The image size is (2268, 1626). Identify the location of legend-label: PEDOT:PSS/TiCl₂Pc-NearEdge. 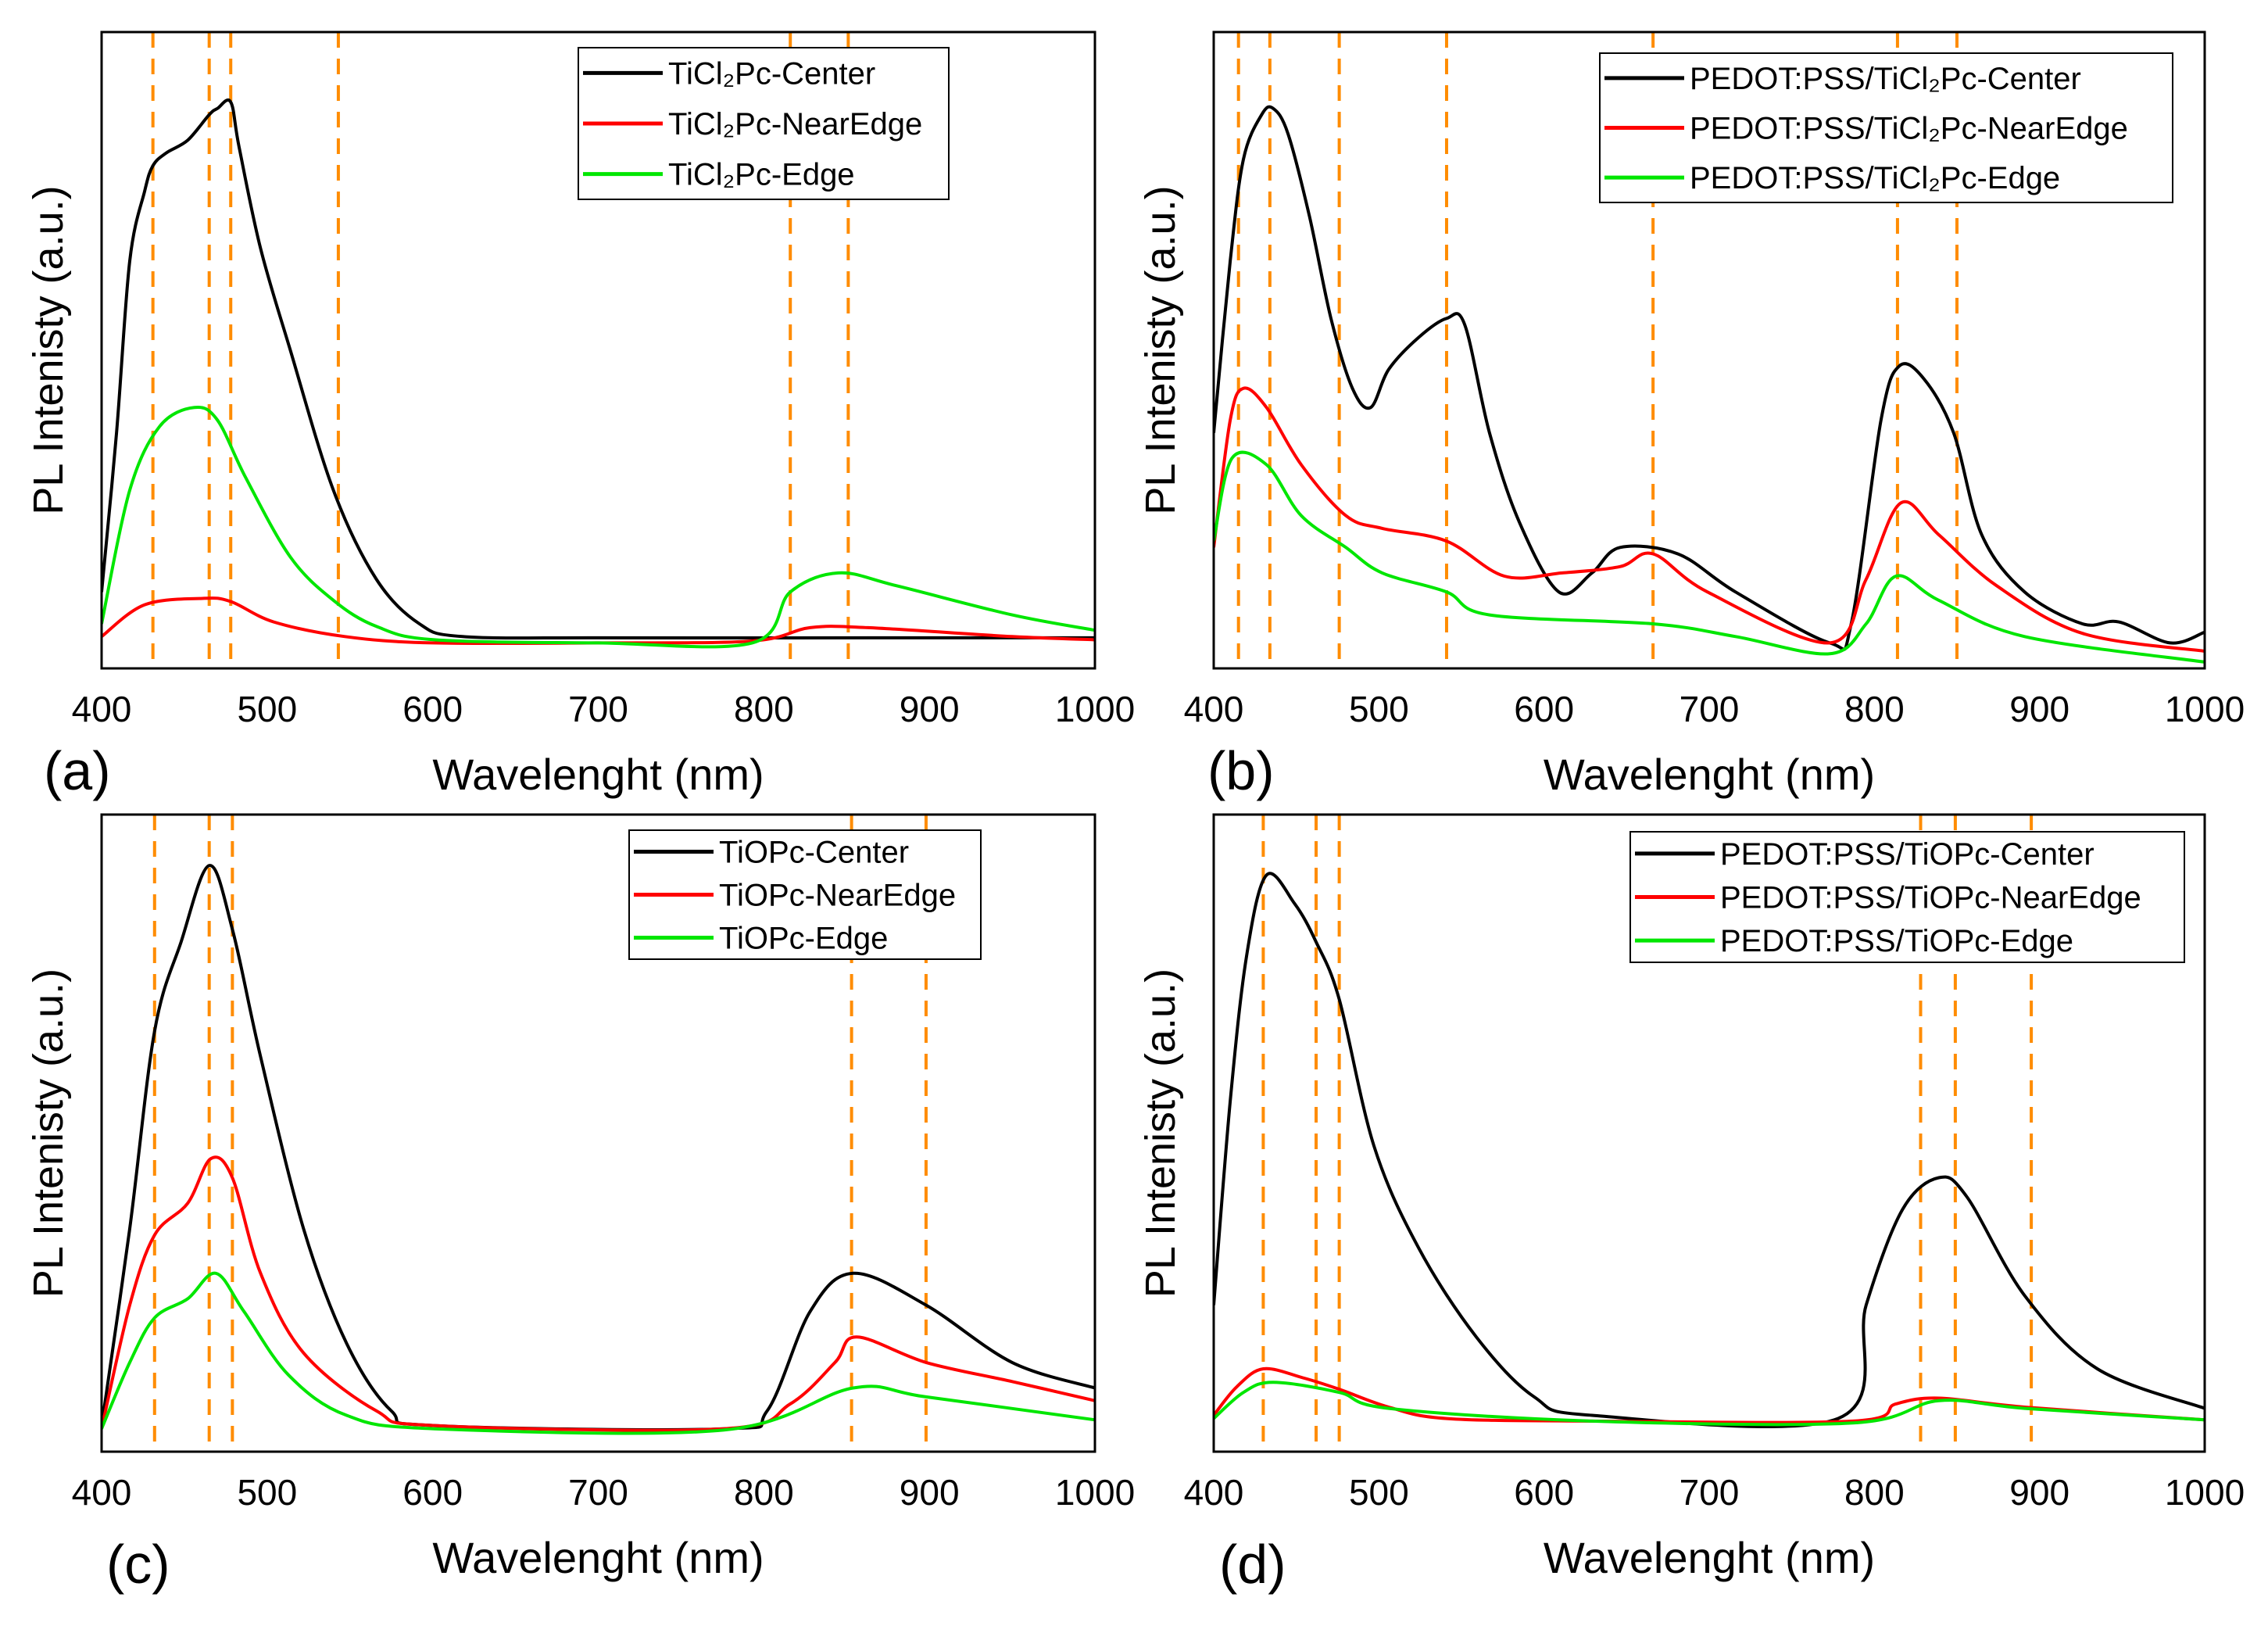
(1909, 129).